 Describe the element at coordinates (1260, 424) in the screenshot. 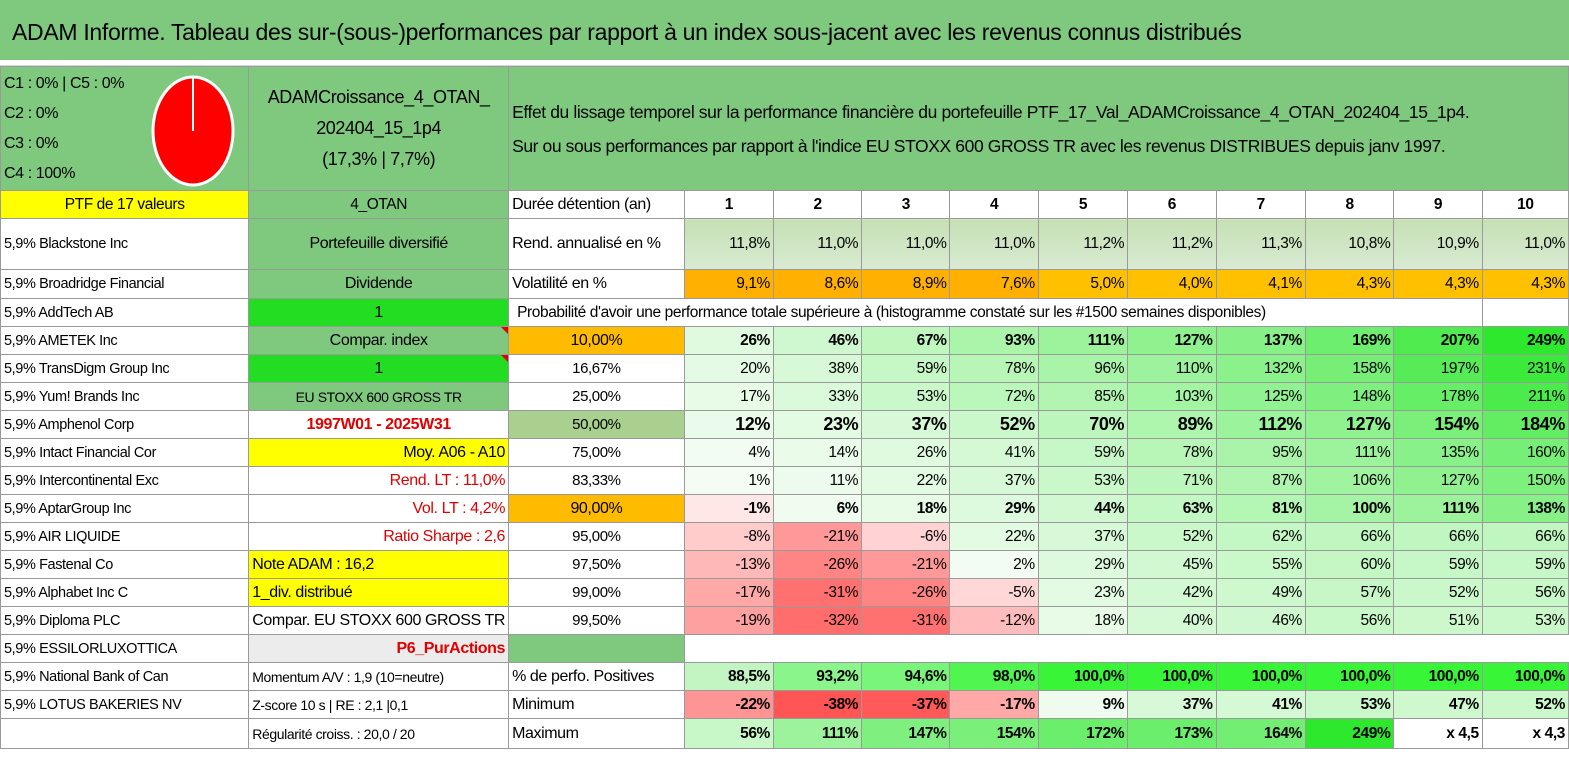

I see `probability-value: 112%` at that location.